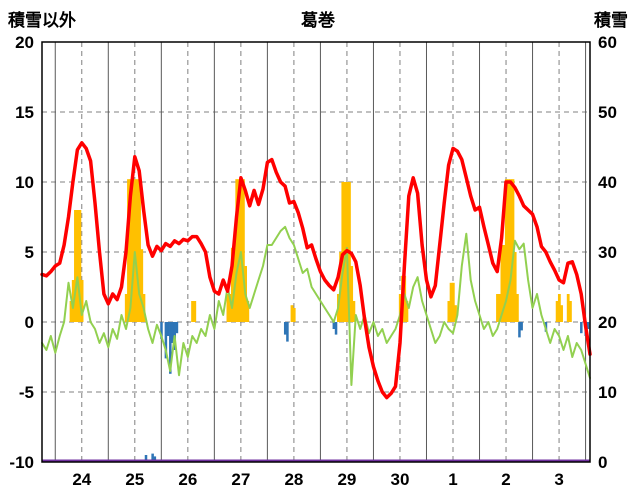  Describe the element at coordinates (26, 392) in the screenshot. I see `y-left-tick-label: -5` at that location.